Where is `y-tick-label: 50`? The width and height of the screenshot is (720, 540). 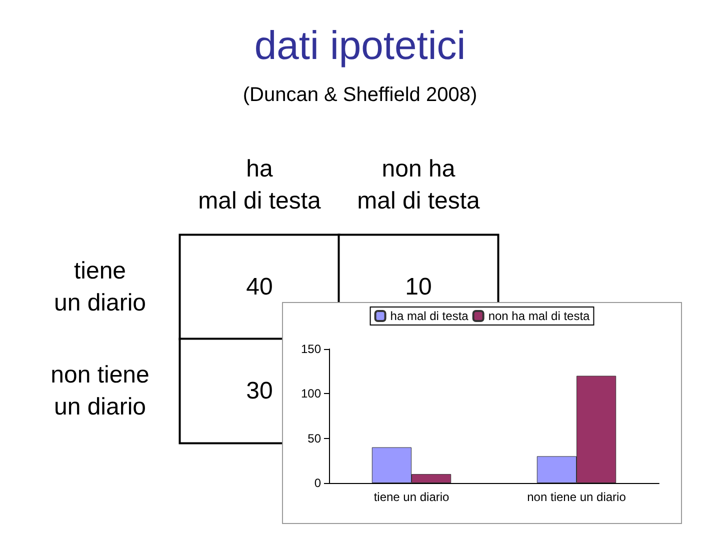
y-tick-label: 50 is located at coordinates (315, 438).